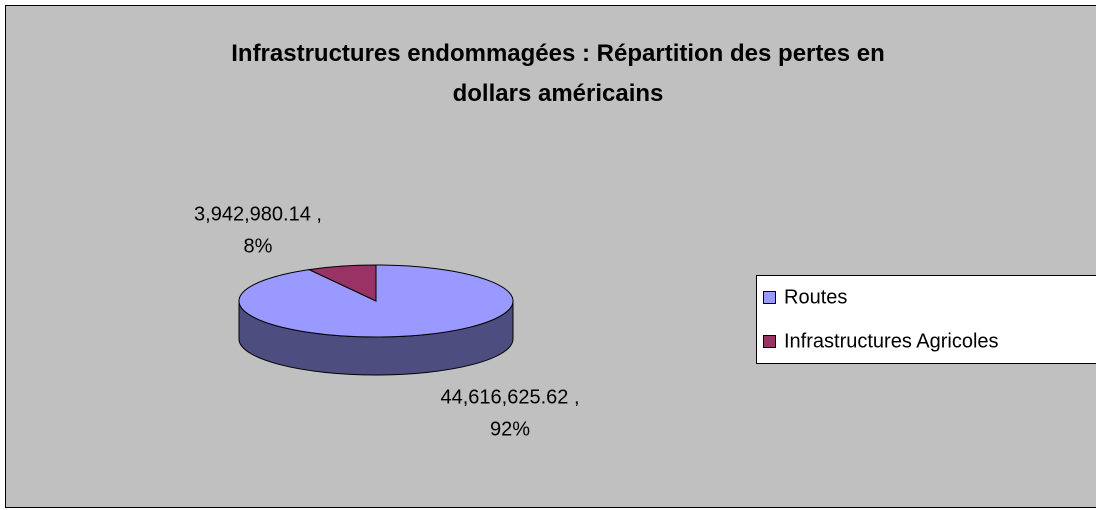 Image resolution: width=1096 pixels, height=510 pixels. What do you see at coordinates (258, 214) in the screenshot?
I see `data-label: 3,942,980.14 ,` at bounding box center [258, 214].